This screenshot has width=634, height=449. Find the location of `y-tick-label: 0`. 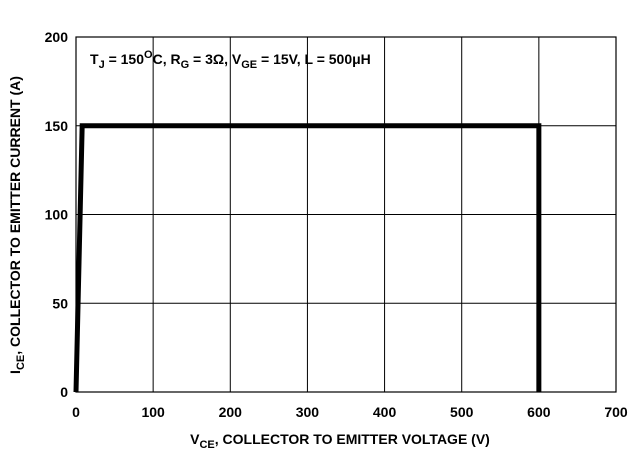

y-tick-label: 0 is located at coordinates (64, 392).